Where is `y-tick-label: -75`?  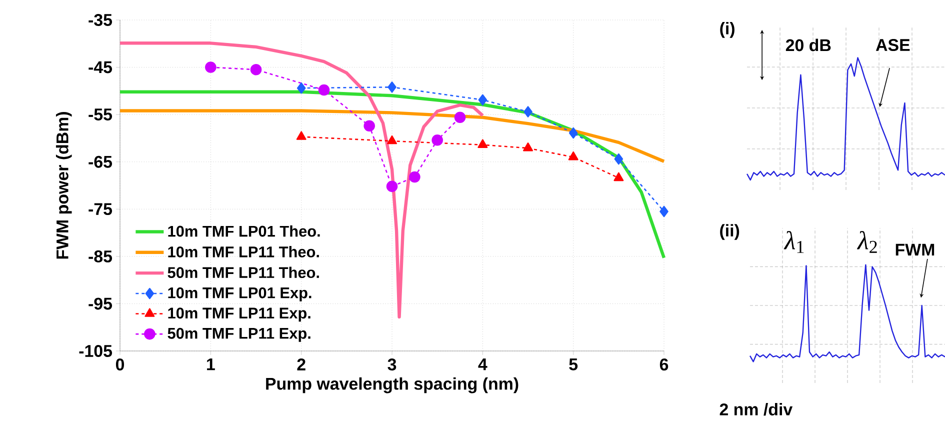 y-tick-label: -75 is located at coordinates (100, 209).